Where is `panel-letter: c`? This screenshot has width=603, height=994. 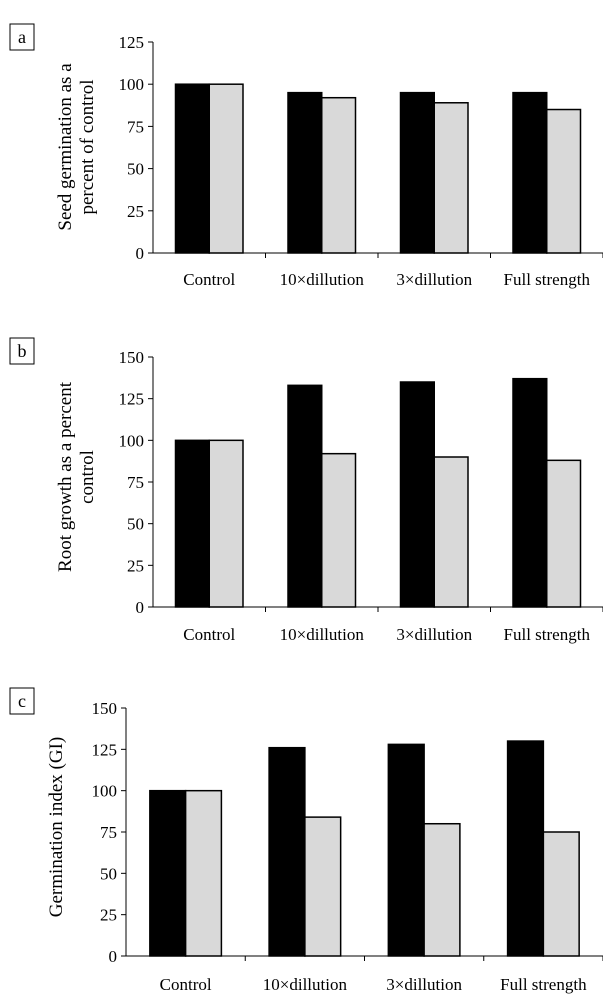 panel-letter: c is located at coordinates (22, 701).